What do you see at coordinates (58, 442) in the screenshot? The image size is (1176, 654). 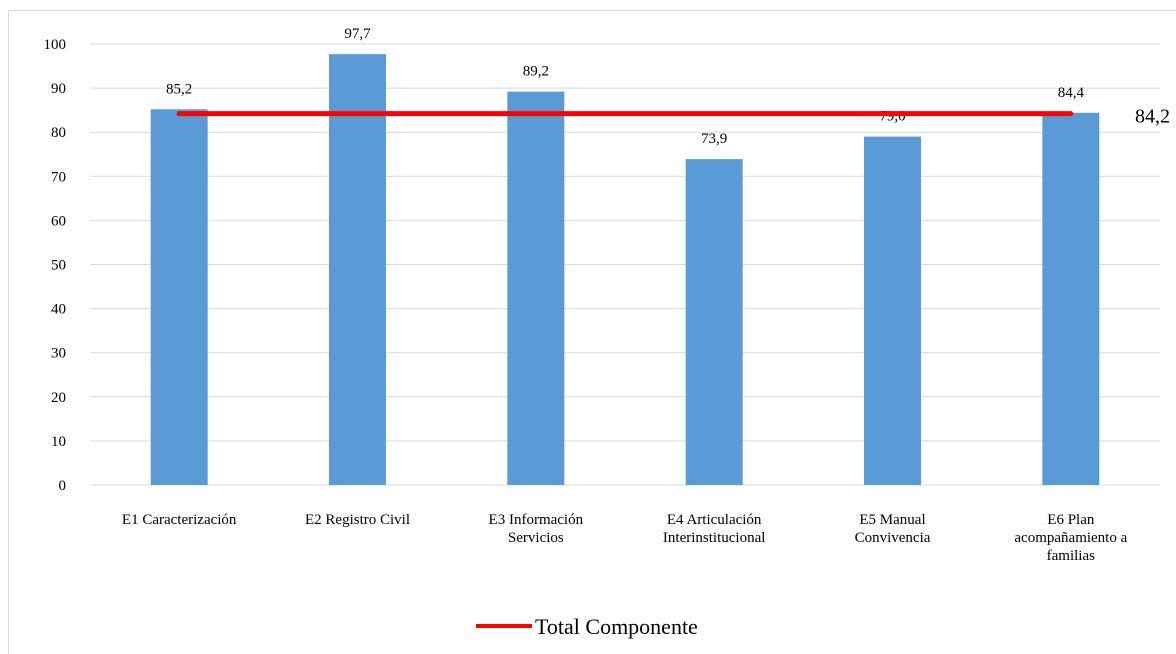 I see `y-tick-label: 10` at bounding box center [58, 442].